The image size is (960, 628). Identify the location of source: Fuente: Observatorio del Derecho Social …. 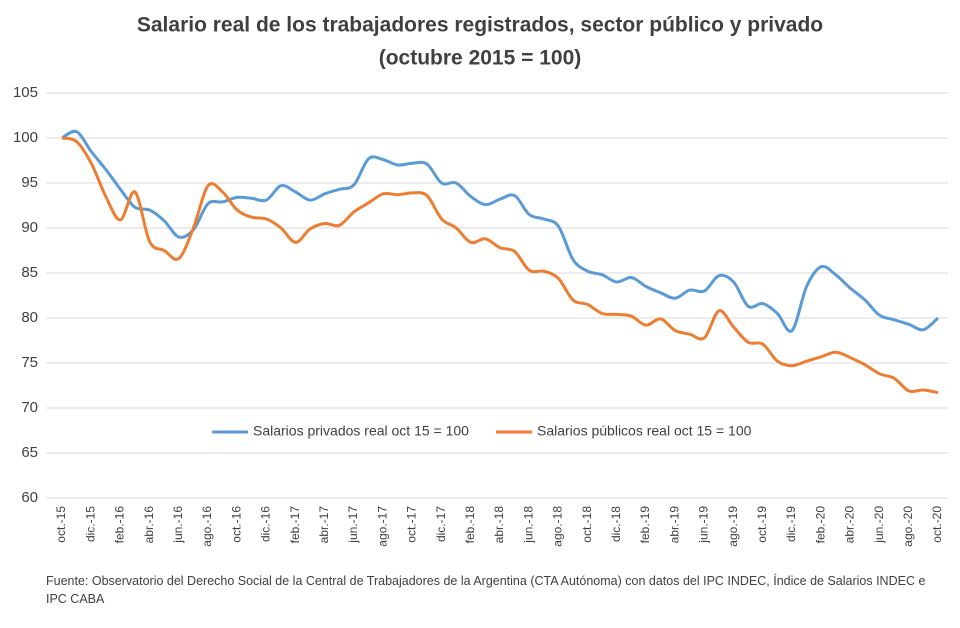
(486, 590).